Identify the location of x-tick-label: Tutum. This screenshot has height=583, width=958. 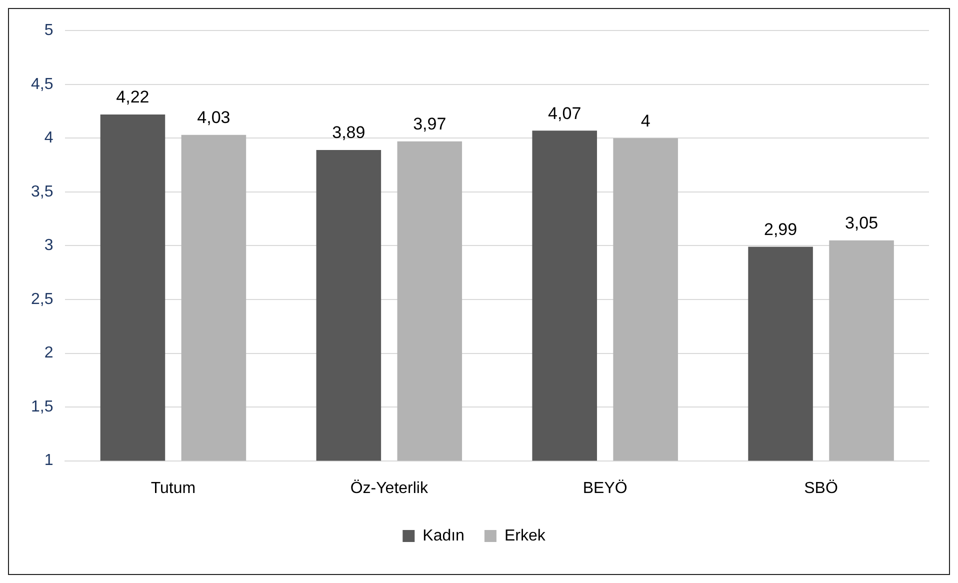
(173, 488).